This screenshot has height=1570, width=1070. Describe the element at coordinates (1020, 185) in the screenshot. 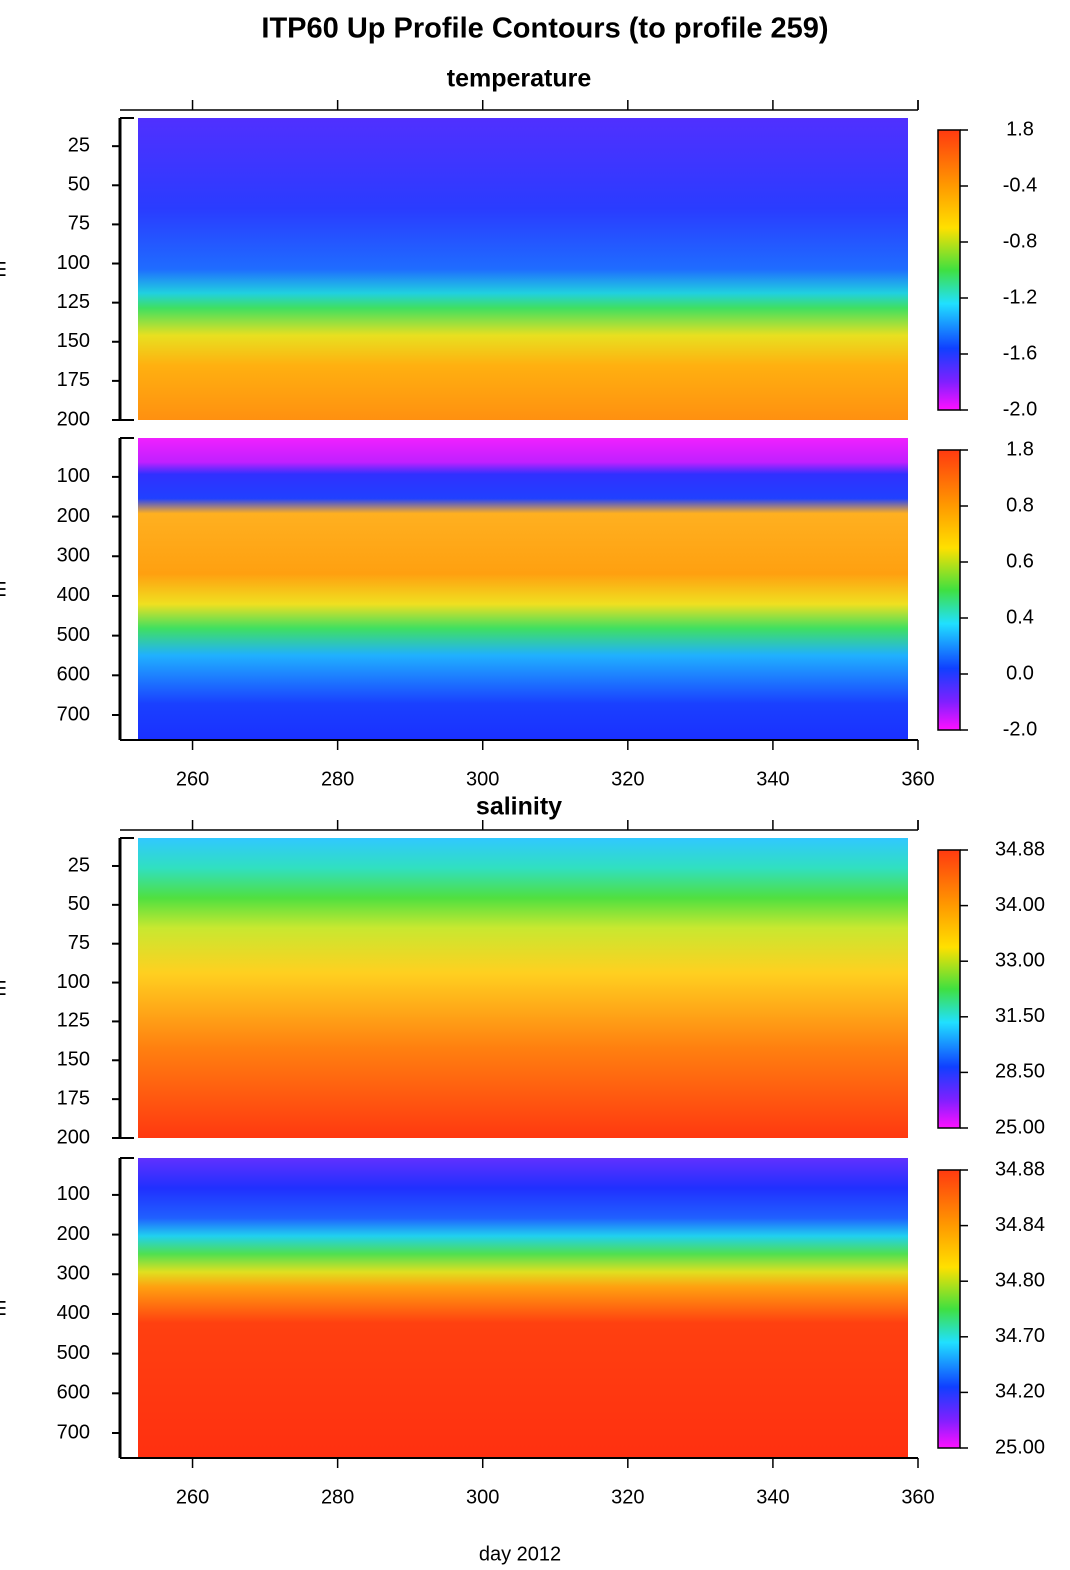

I see `colorbar-label: -0.4` at that location.